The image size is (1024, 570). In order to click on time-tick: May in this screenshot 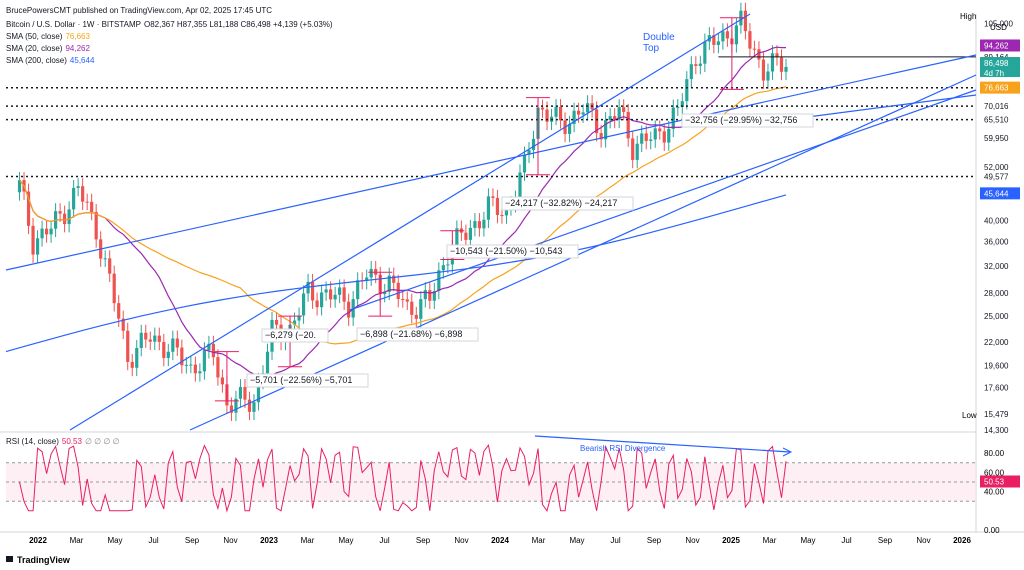, I will do `click(345, 540)`.